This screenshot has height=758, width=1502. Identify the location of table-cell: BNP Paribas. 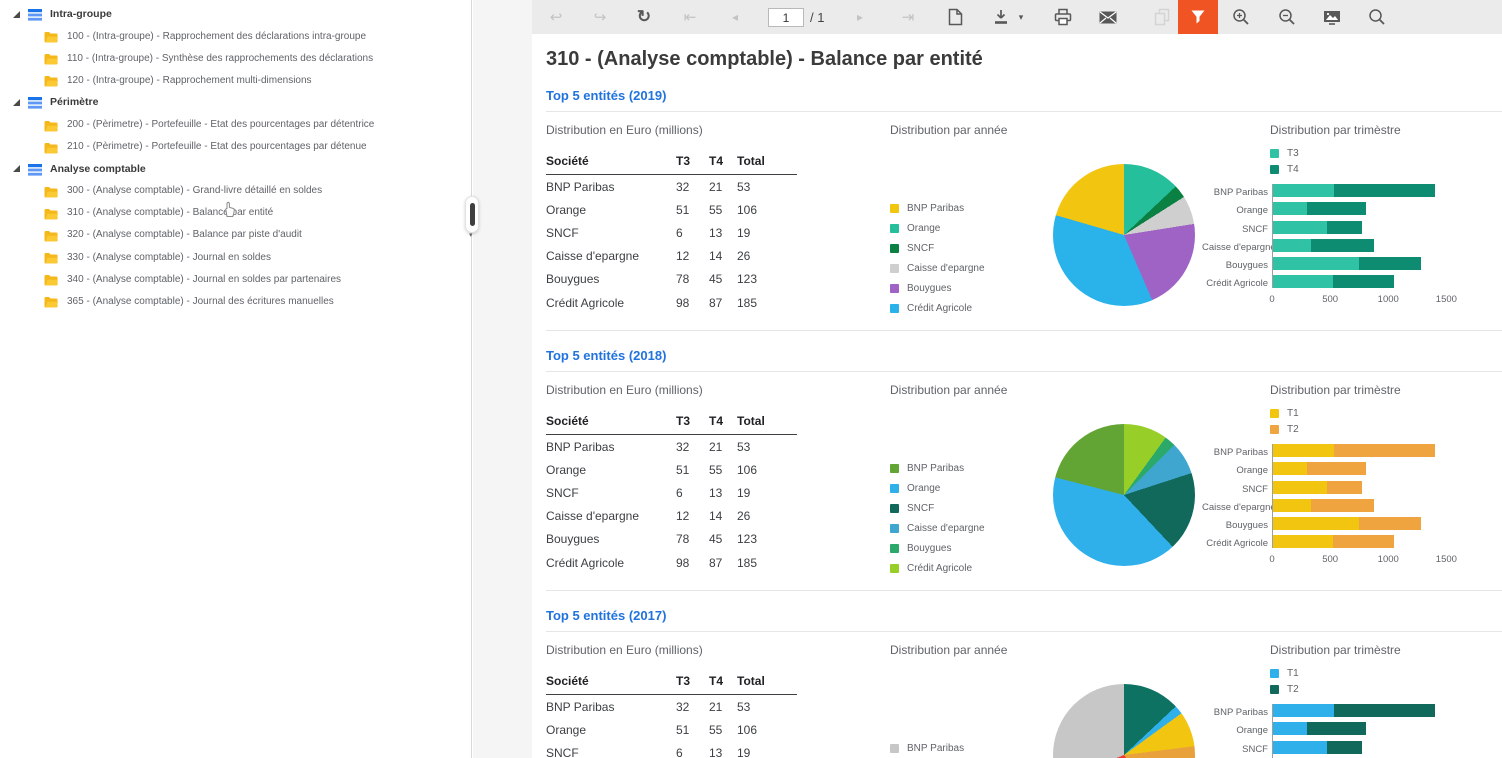
(580, 706).